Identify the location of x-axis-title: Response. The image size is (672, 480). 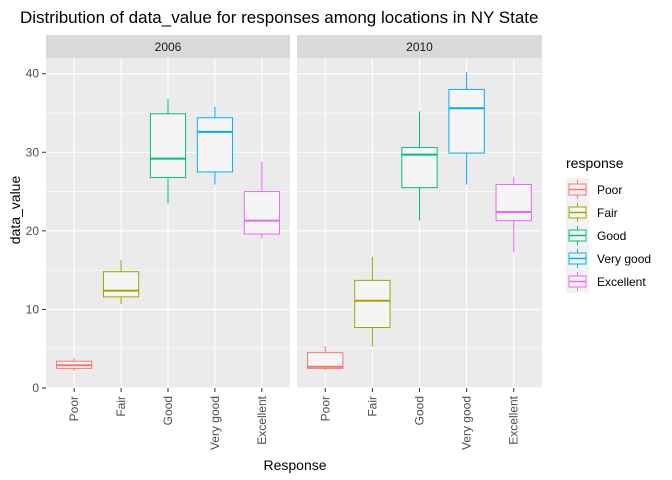
(294, 465).